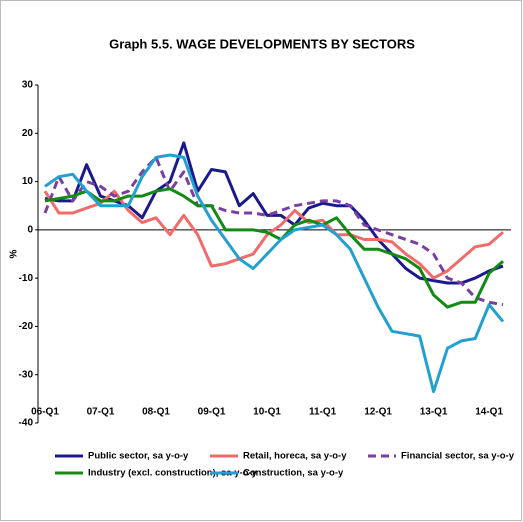 The image size is (523, 522). What do you see at coordinates (14, 253) in the screenshot?
I see `y-axis-label: %` at bounding box center [14, 253].